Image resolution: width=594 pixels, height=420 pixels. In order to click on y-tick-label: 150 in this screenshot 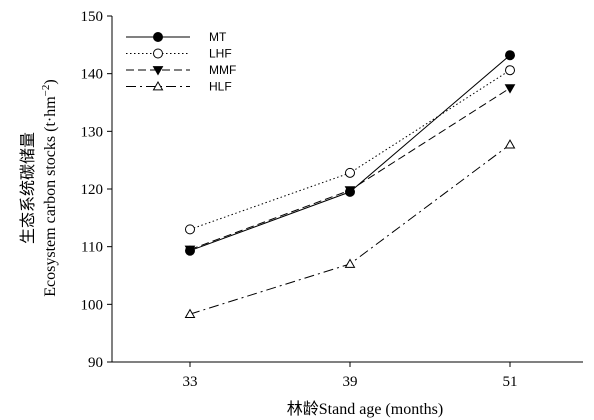, I will do `click(92, 17)`.